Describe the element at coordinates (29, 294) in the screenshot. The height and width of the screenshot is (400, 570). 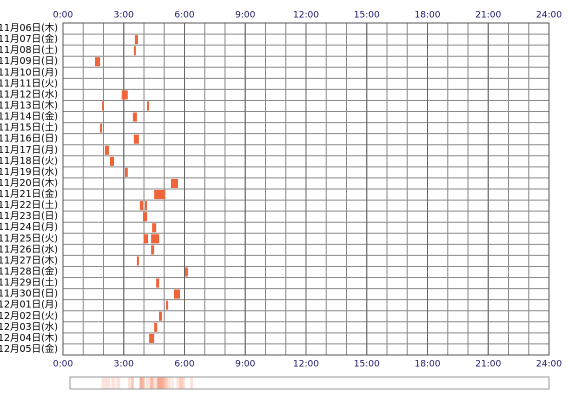
I see `row-label: 11月30日(日)` at that location.